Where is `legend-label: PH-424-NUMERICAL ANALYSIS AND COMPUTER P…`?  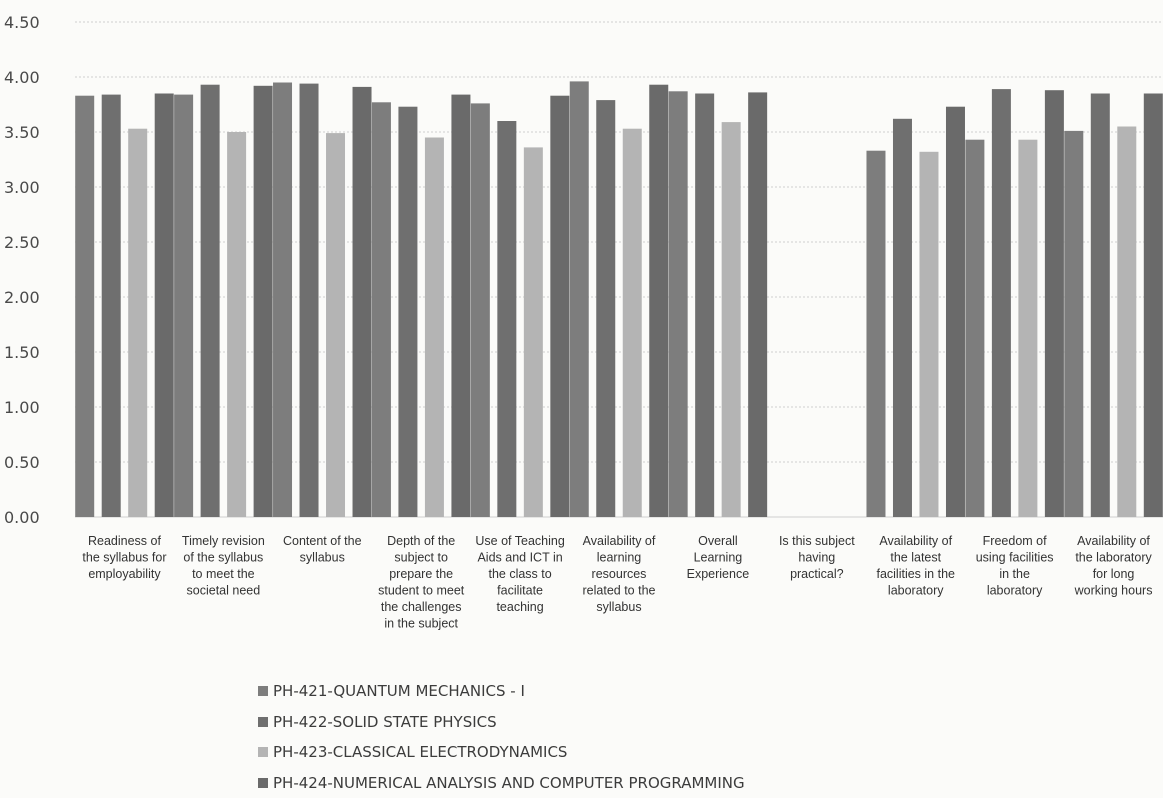
legend-label: PH-424-NUMERICAL ANALYSIS AND COMPUTER P… is located at coordinates (509, 783).